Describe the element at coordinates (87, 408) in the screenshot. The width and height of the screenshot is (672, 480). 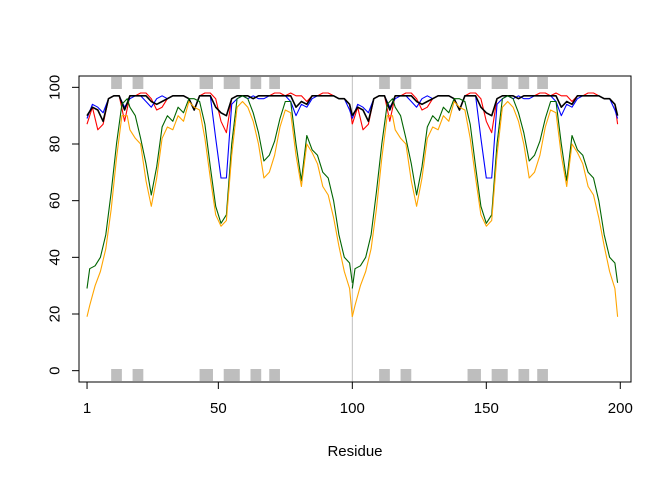
I see `x-tick-label-0: 1` at that location.